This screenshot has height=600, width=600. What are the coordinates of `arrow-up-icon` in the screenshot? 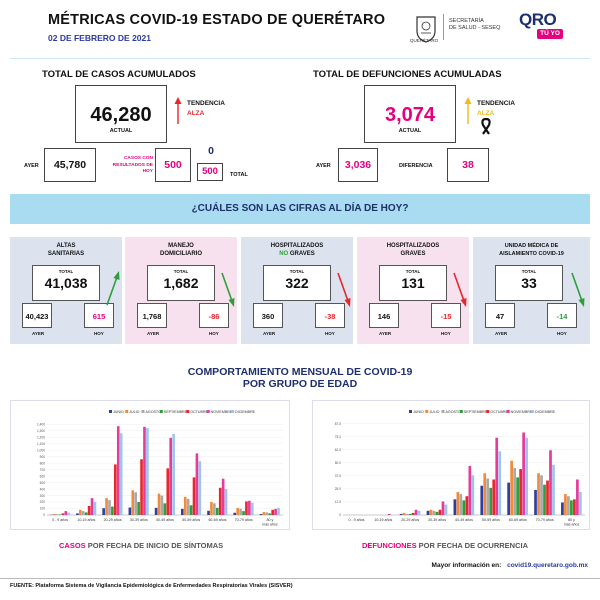 It's located at (113, 288).